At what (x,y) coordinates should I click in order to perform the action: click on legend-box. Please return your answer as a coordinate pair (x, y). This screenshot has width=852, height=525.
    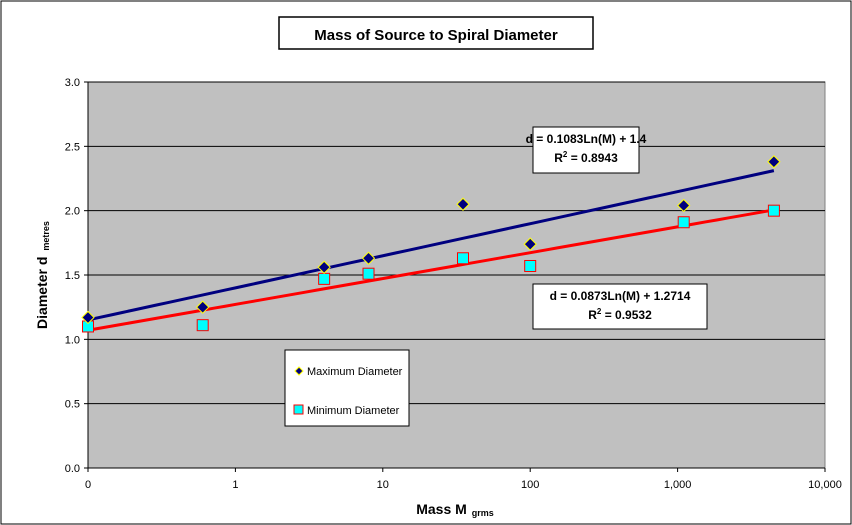
    Looking at the image, I should click on (347, 388).